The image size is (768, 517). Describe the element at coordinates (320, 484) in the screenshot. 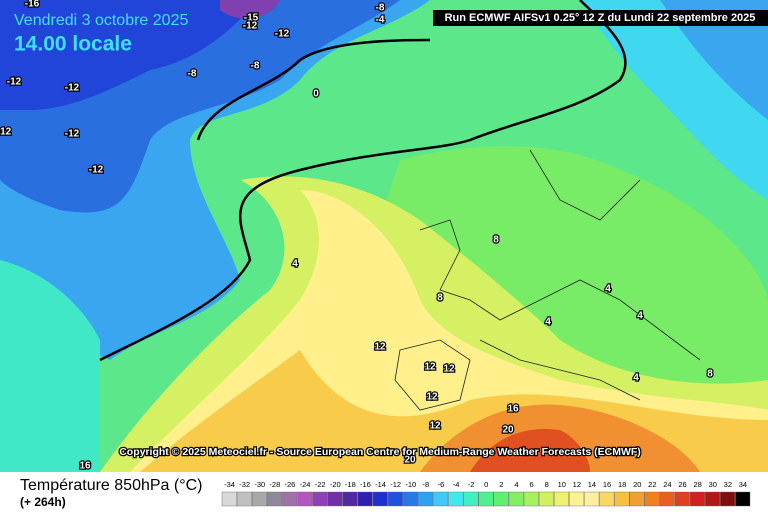

I see `scale-tick-label: -22` at that location.